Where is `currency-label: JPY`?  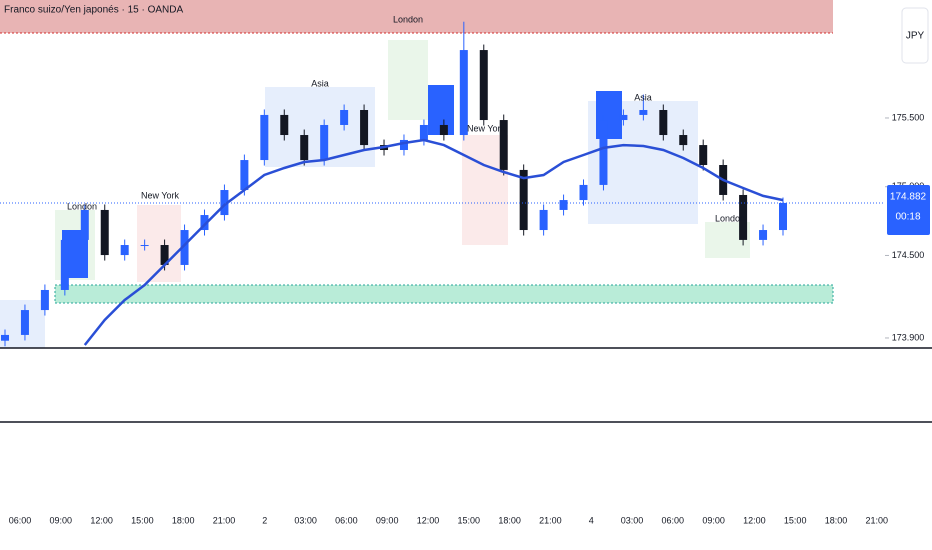
currency-label: JPY is located at coordinates (915, 36).